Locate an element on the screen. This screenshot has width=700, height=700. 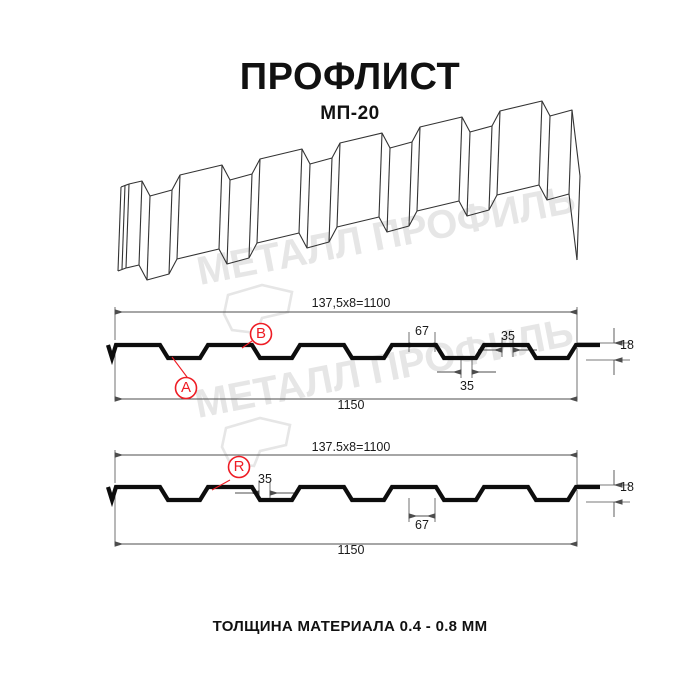
profile-section-a-group is located at coordinates (367, 354).